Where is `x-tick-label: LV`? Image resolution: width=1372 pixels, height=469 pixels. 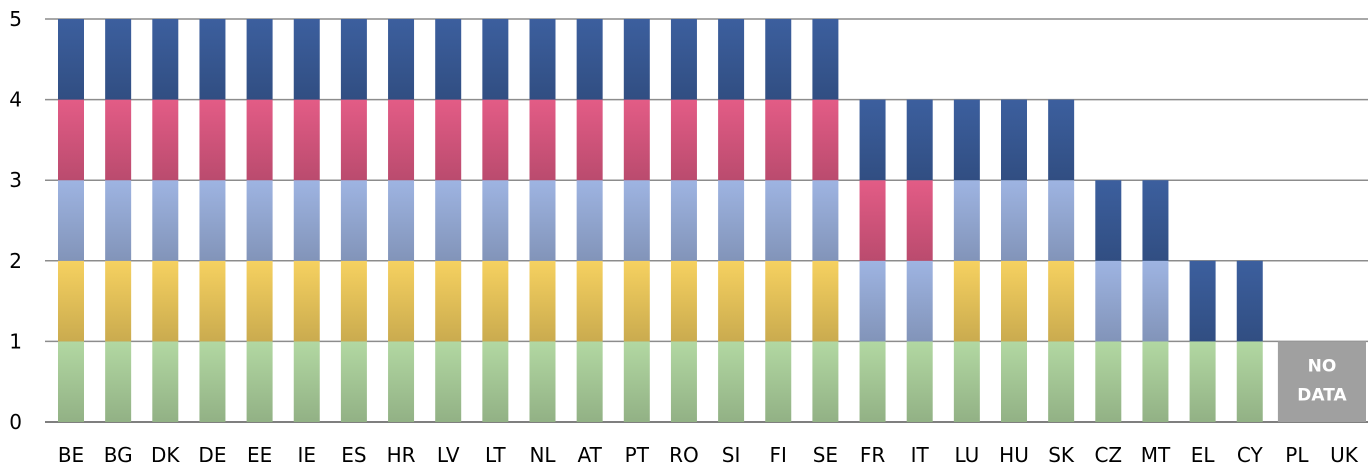
x-tick-label: LV is located at coordinates (448, 455).